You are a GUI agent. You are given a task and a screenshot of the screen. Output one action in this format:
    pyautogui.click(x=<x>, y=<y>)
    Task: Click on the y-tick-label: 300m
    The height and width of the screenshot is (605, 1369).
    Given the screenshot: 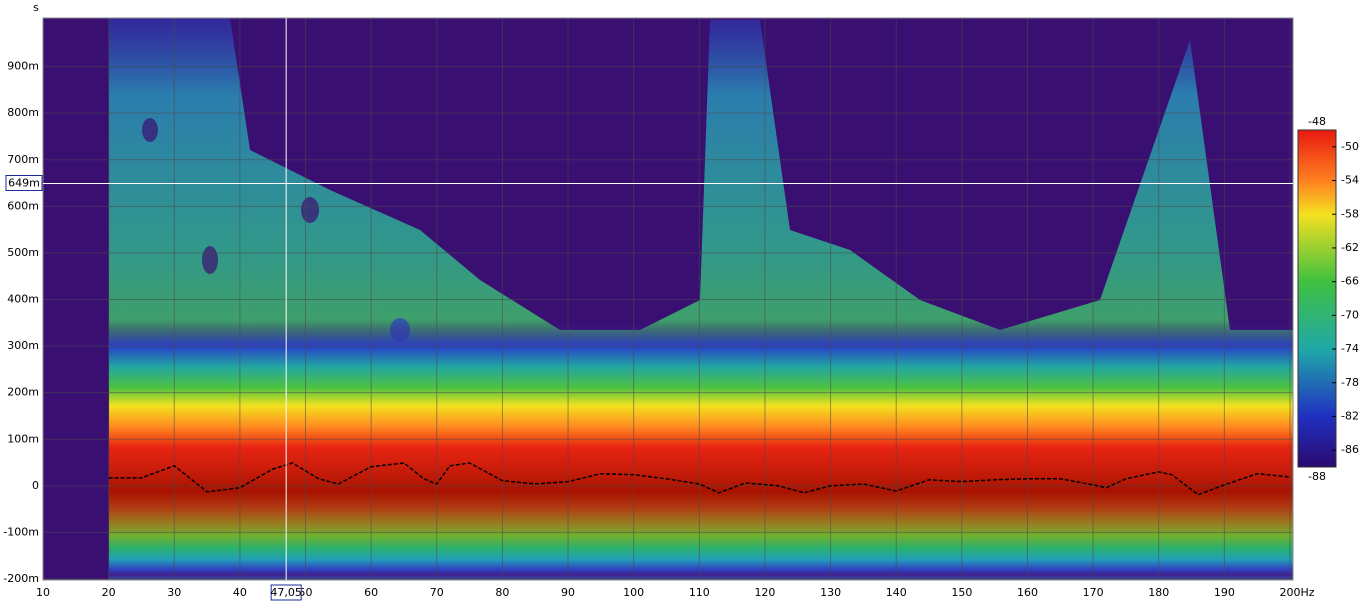 What is the action you would take?
    pyautogui.click(x=23, y=345)
    